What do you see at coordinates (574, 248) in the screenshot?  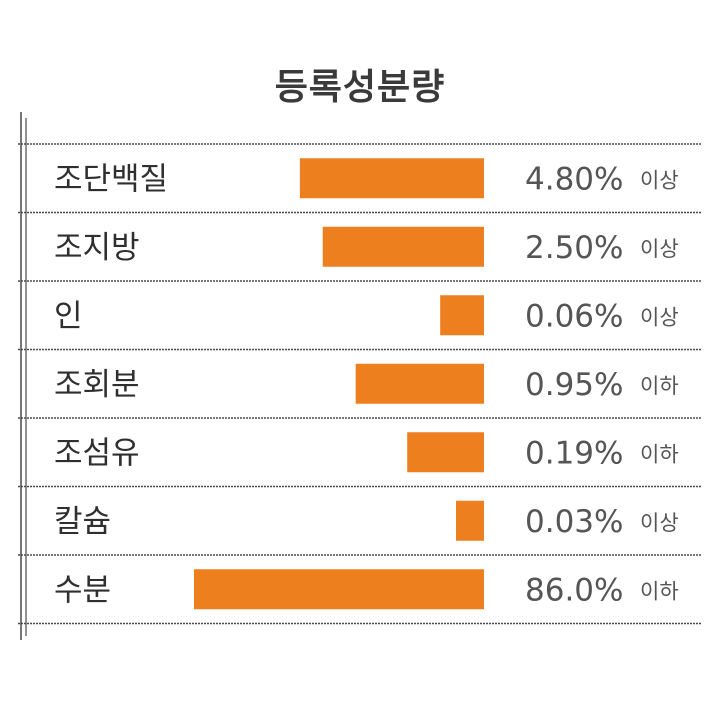 I see `value-label: 2.50%` at bounding box center [574, 248].